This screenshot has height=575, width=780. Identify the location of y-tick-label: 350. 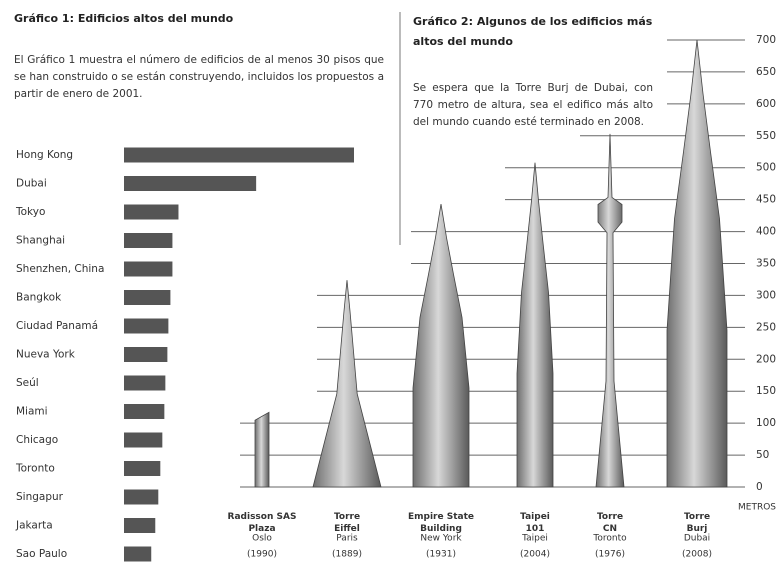
(766, 264).